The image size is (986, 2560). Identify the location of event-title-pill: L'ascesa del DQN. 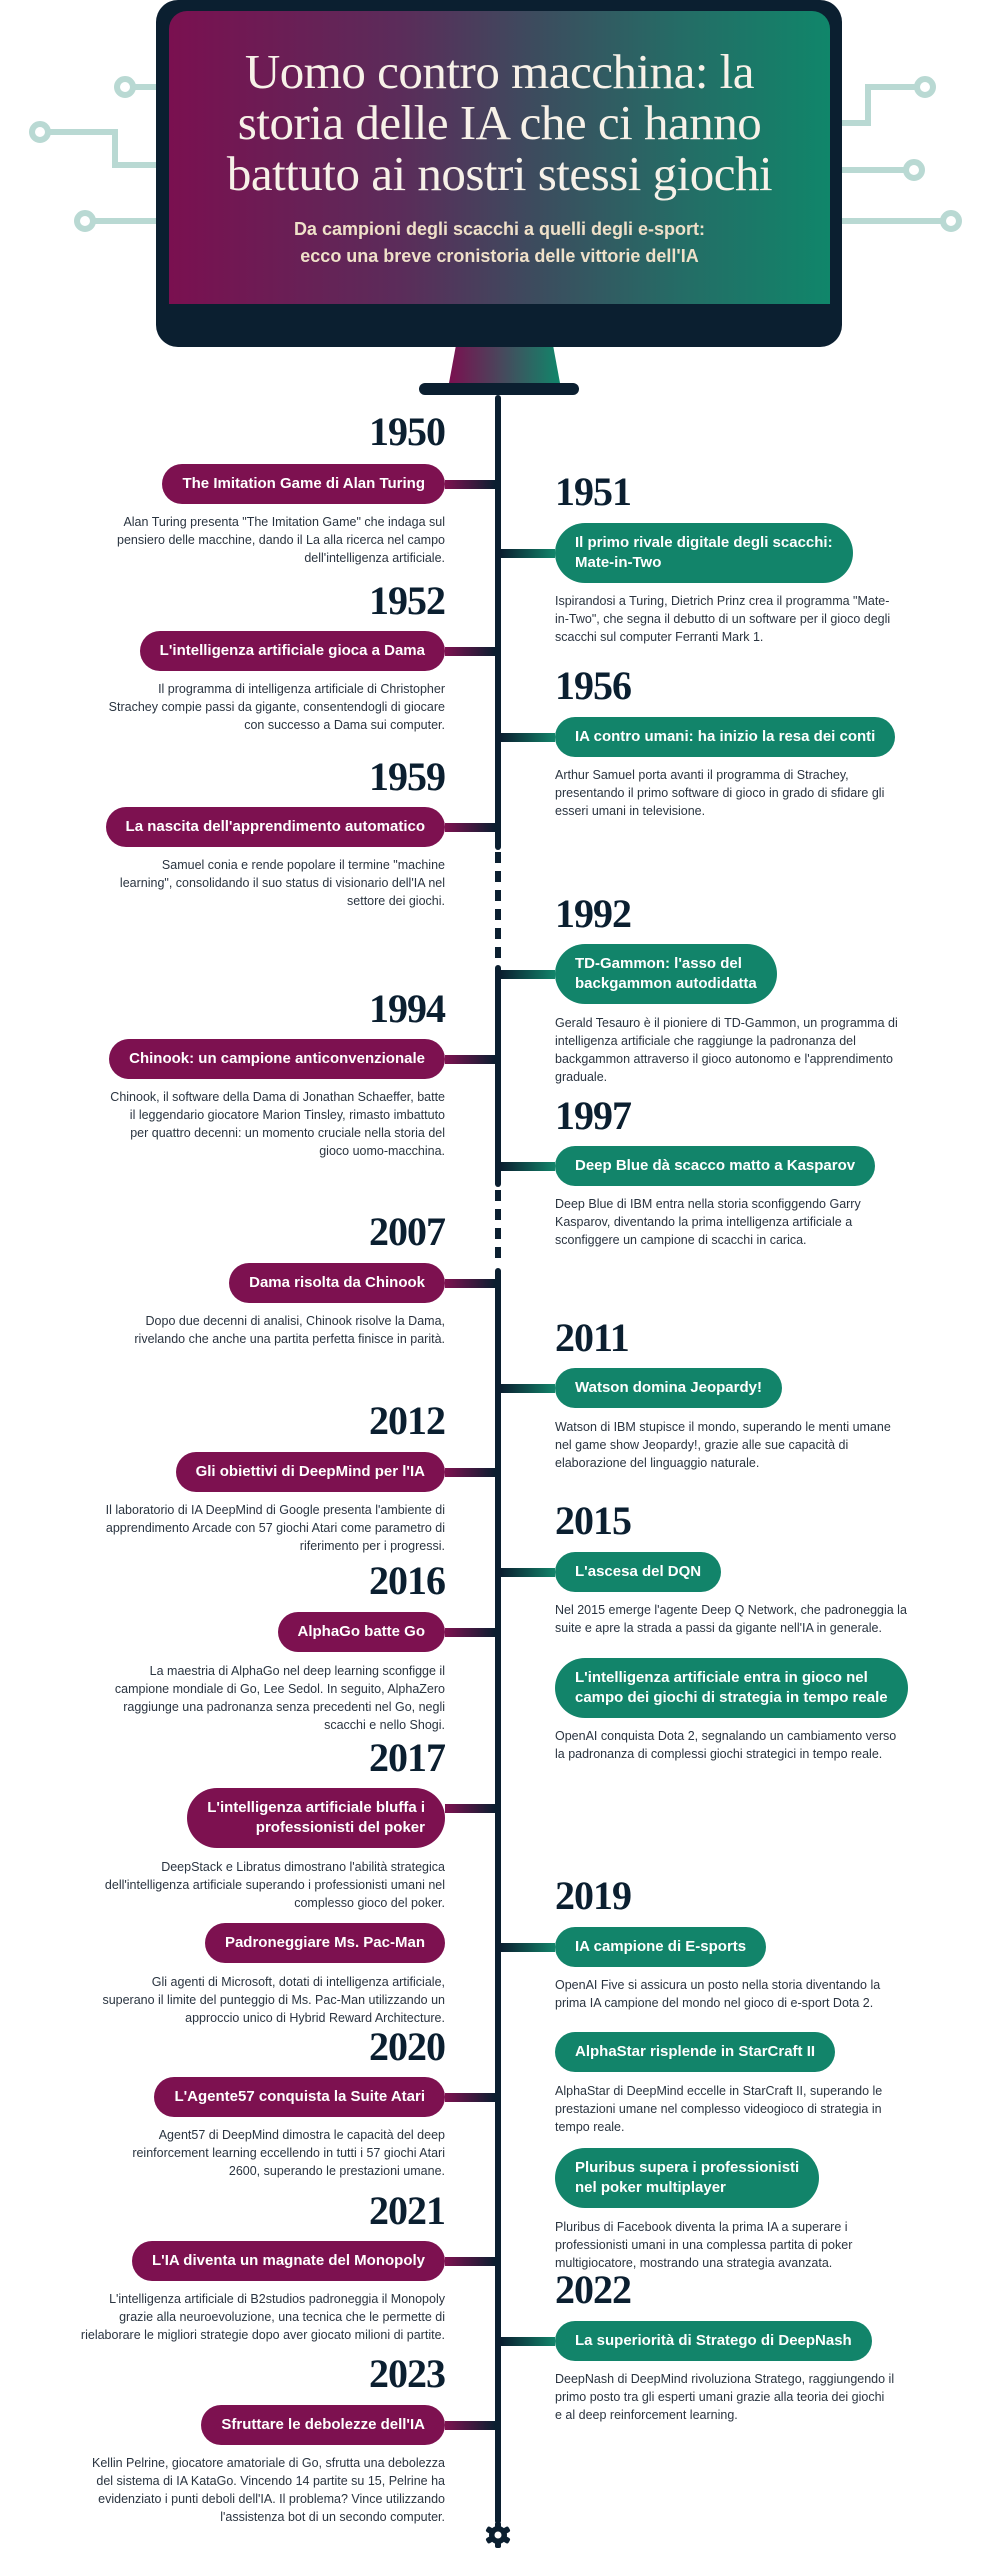
(638, 1572).